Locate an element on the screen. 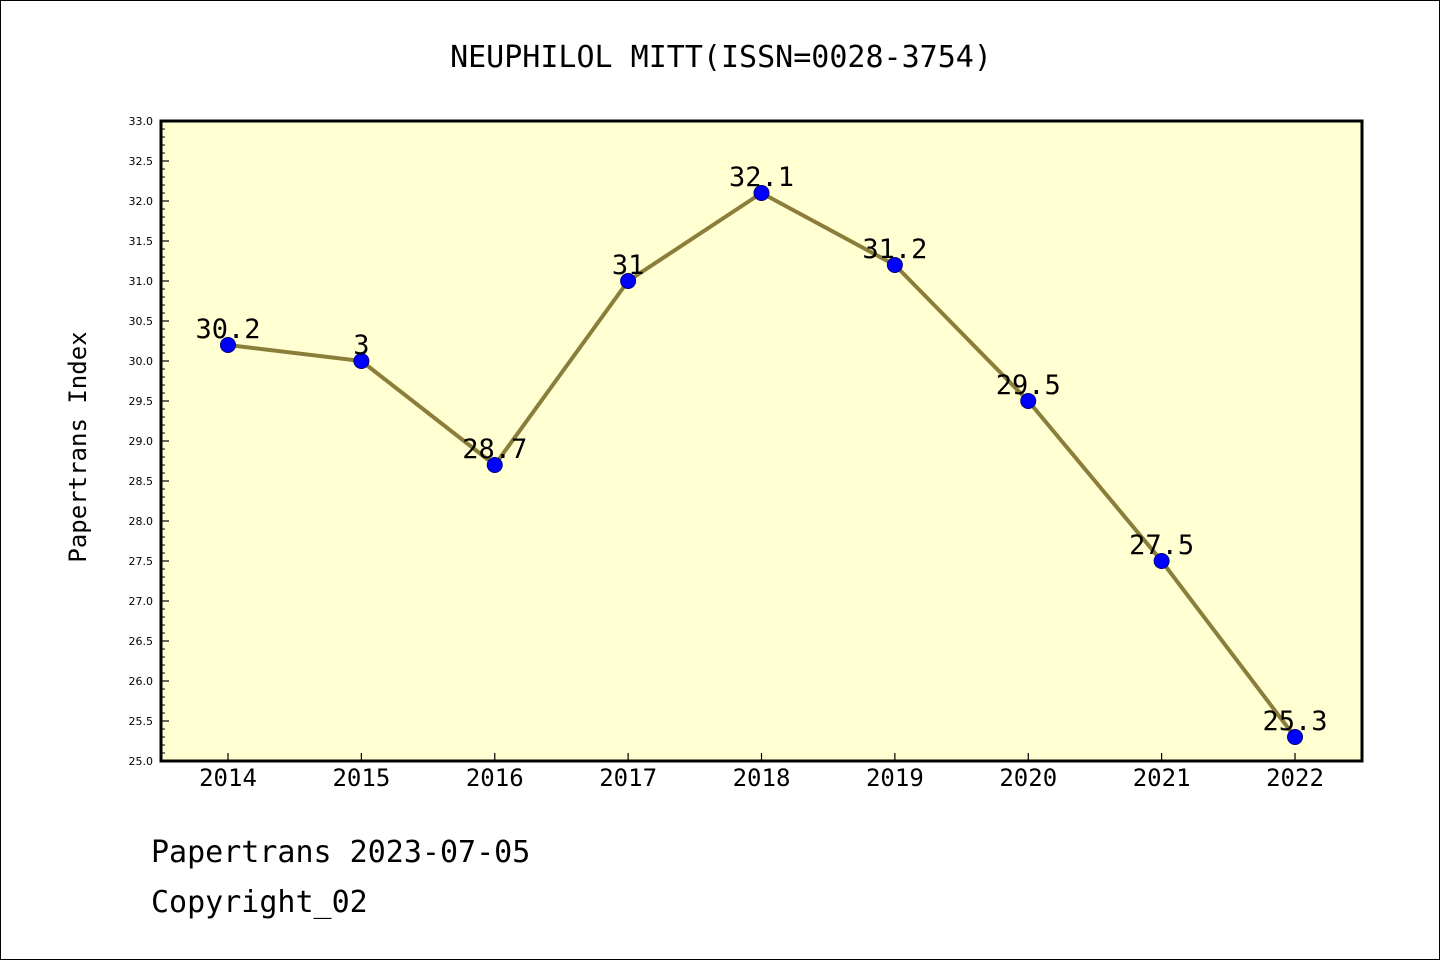 This screenshot has height=961, width=1440. x-tick-label: 2018 is located at coordinates (762, 778).